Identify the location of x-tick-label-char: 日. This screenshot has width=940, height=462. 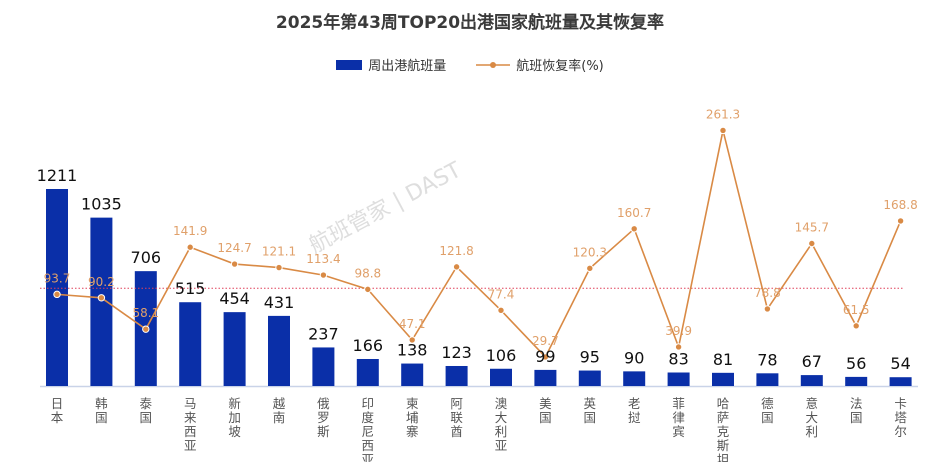
(57, 403).